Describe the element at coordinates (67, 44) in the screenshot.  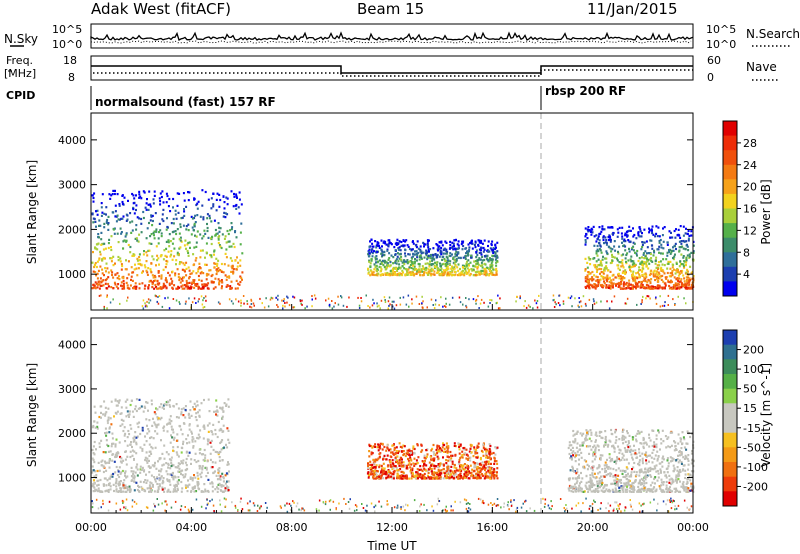
I see `nsky-tick-bottom: 10^0` at that location.